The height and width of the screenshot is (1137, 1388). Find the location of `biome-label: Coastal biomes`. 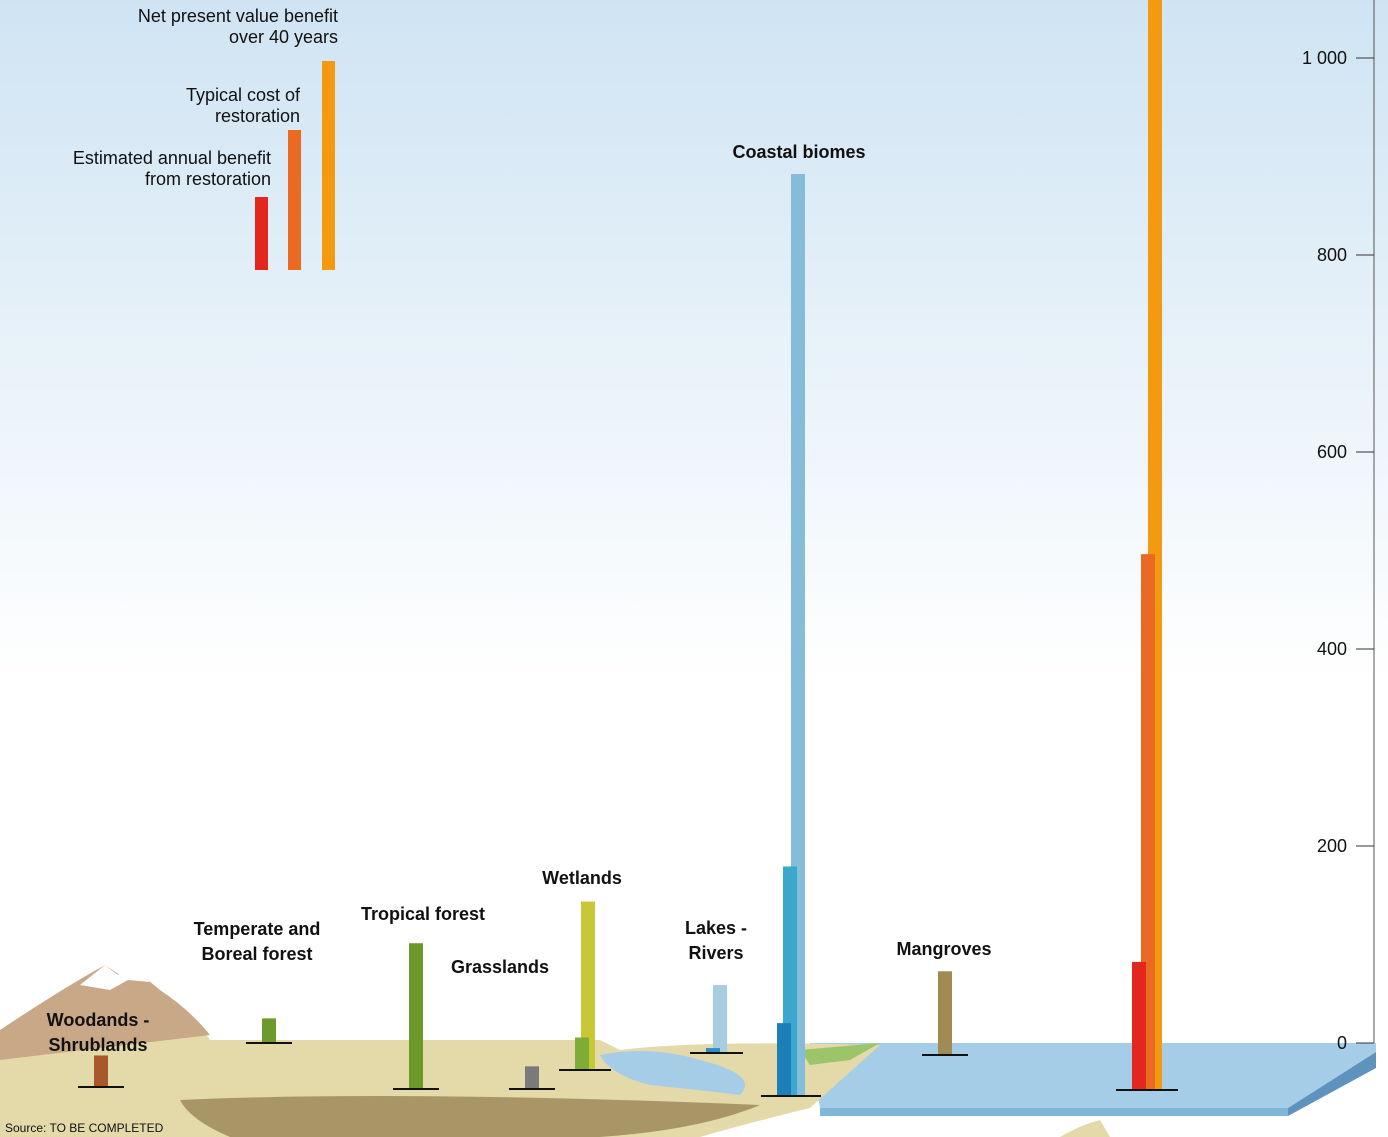

biome-label: Coastal biomes is located at coordinates (798, 152).